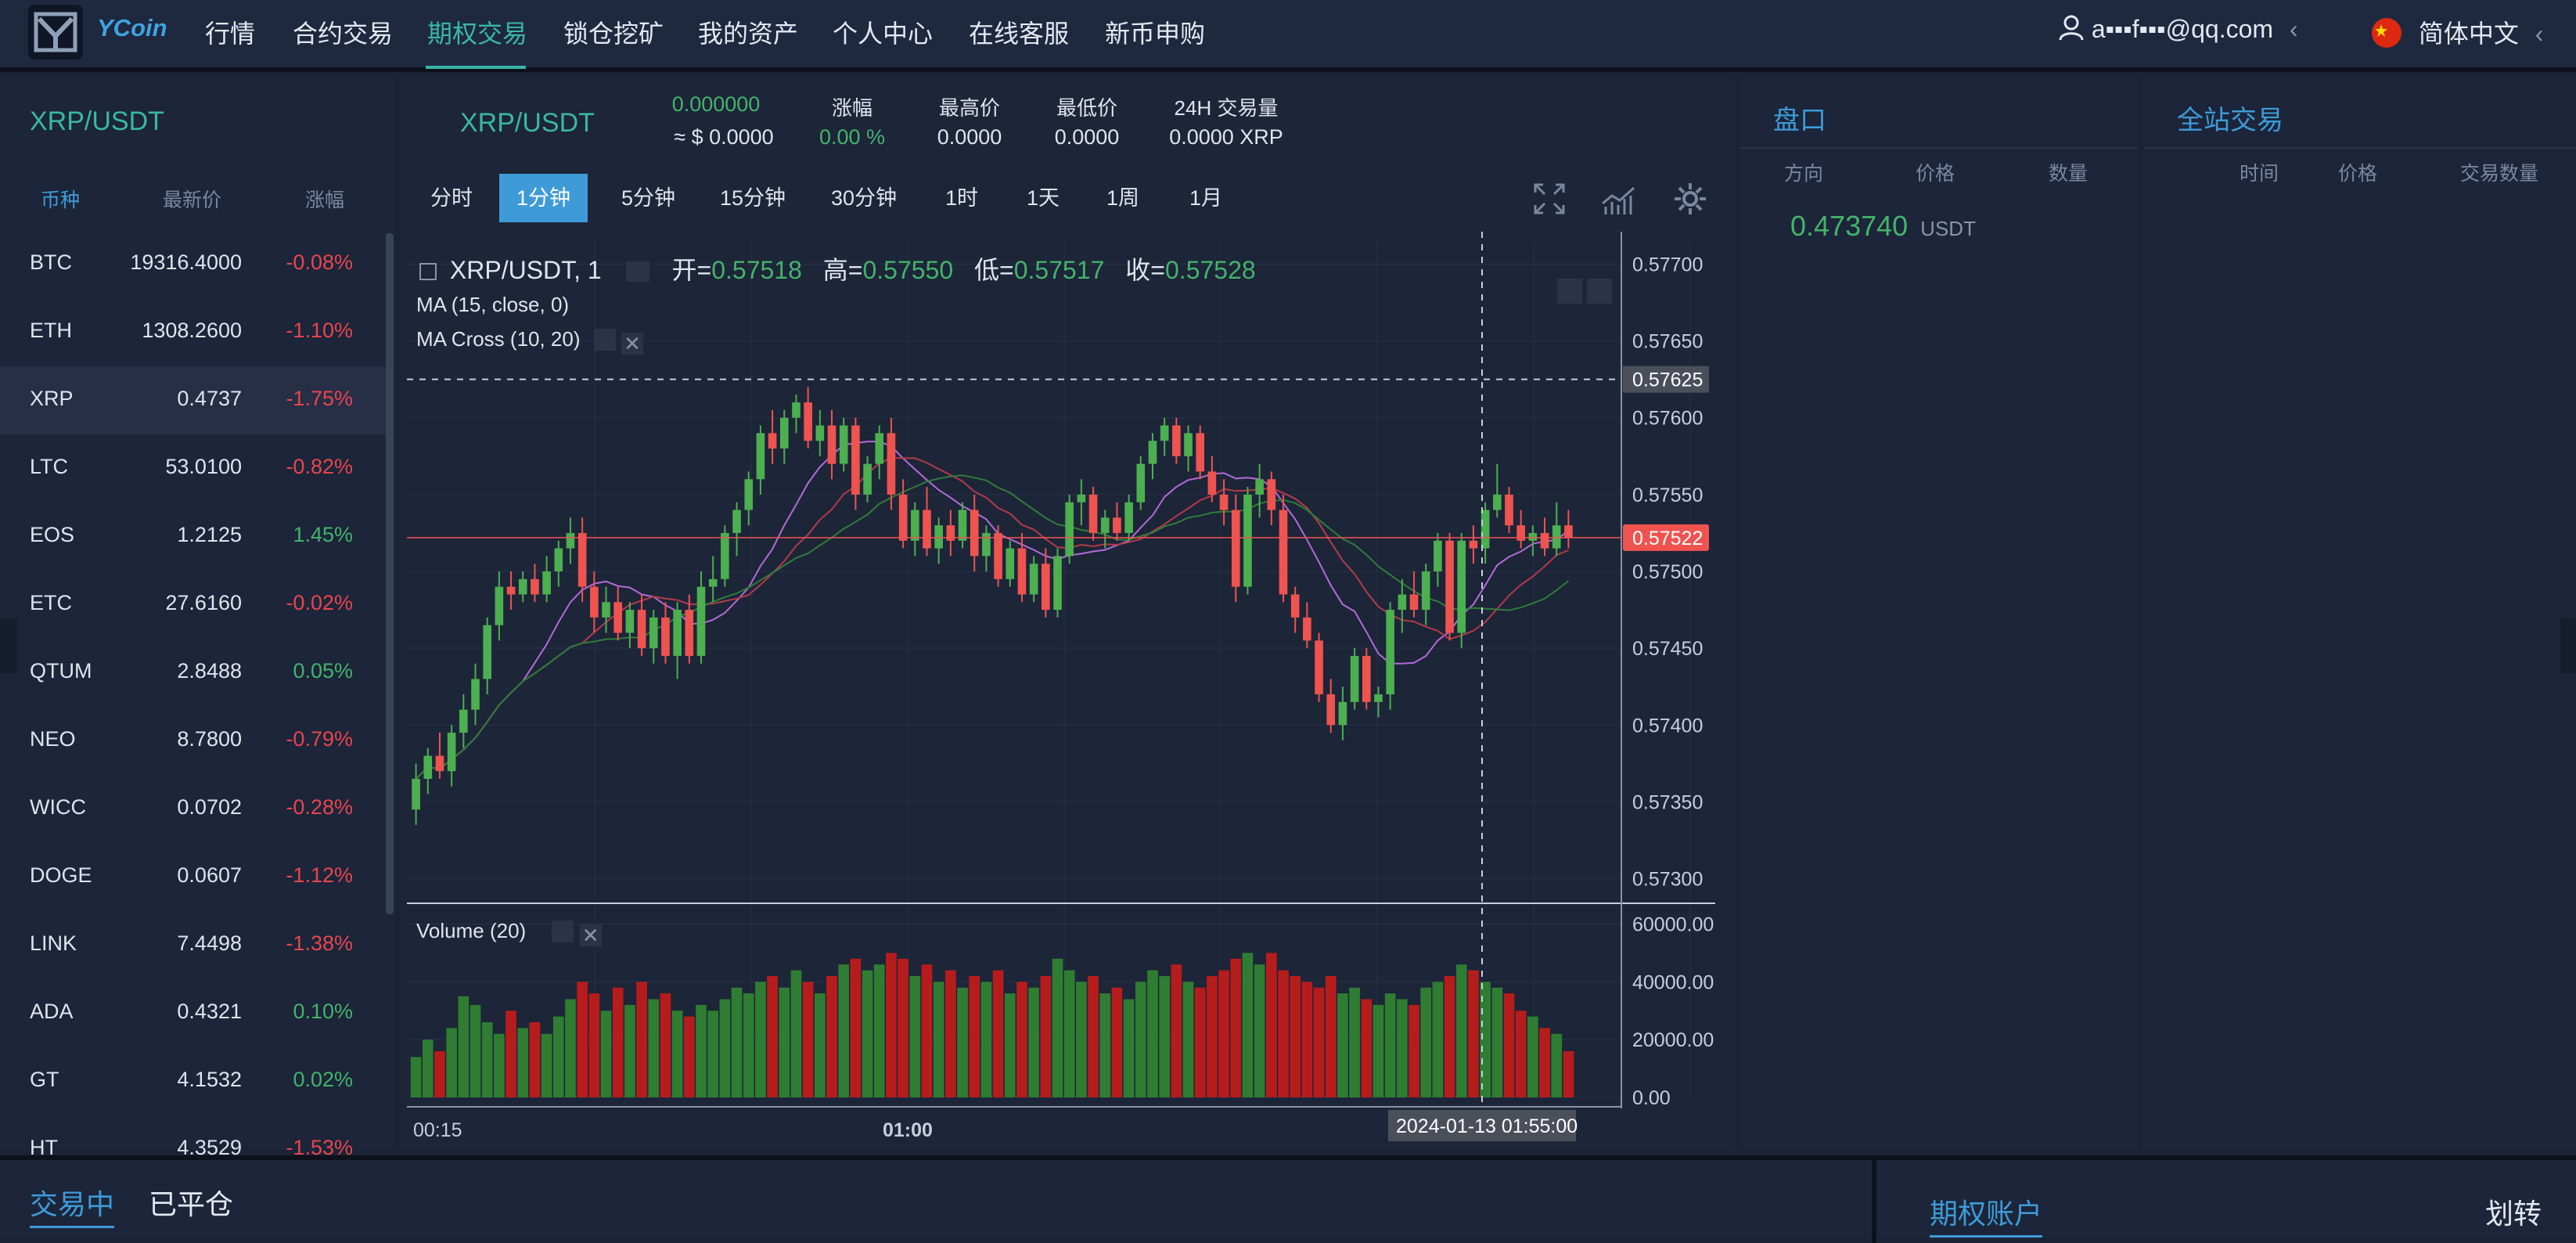  I want to click on legend-high: 0.57550, so click(908, 270).